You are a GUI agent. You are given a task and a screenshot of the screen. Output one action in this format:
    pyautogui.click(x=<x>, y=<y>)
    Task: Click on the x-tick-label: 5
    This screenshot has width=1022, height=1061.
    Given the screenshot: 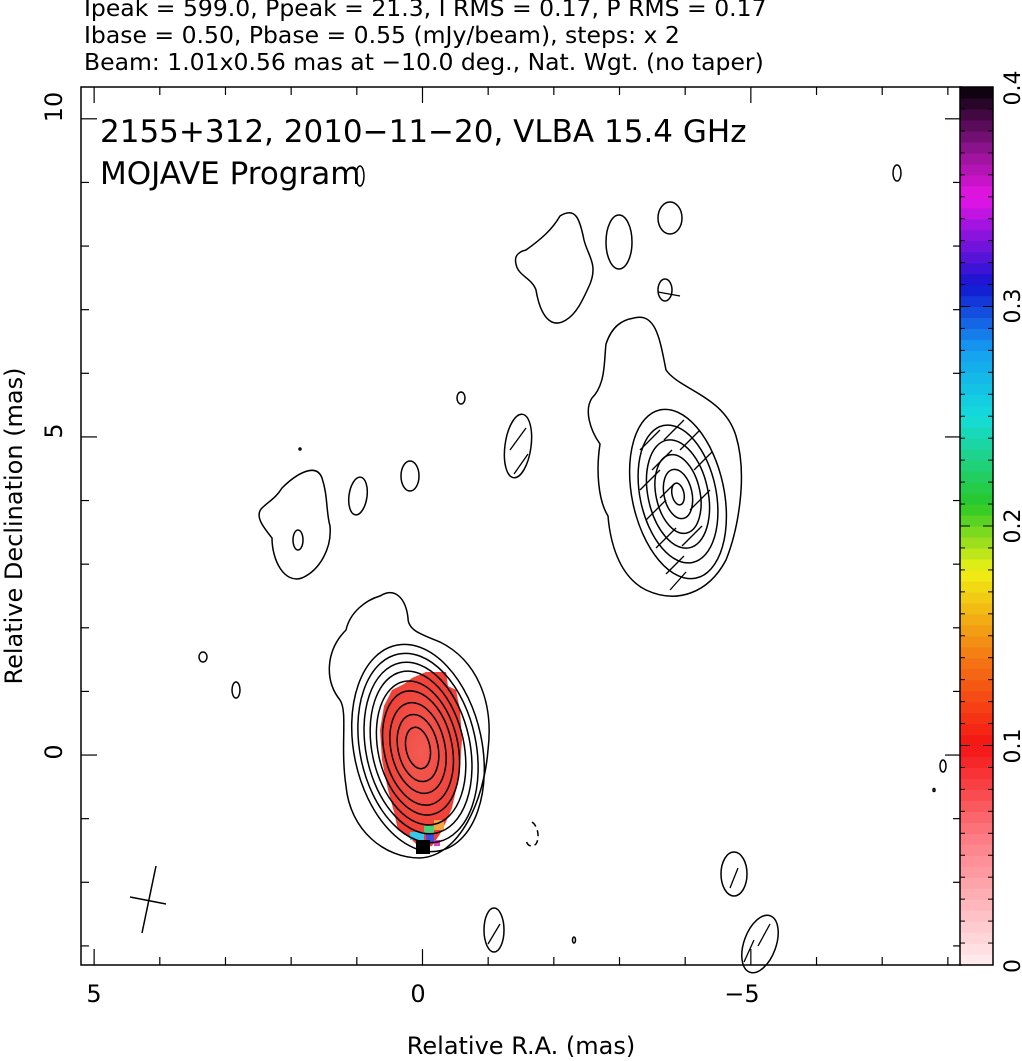 What is the action you would take?
    pyautogui.click(x=93, y=994)
    